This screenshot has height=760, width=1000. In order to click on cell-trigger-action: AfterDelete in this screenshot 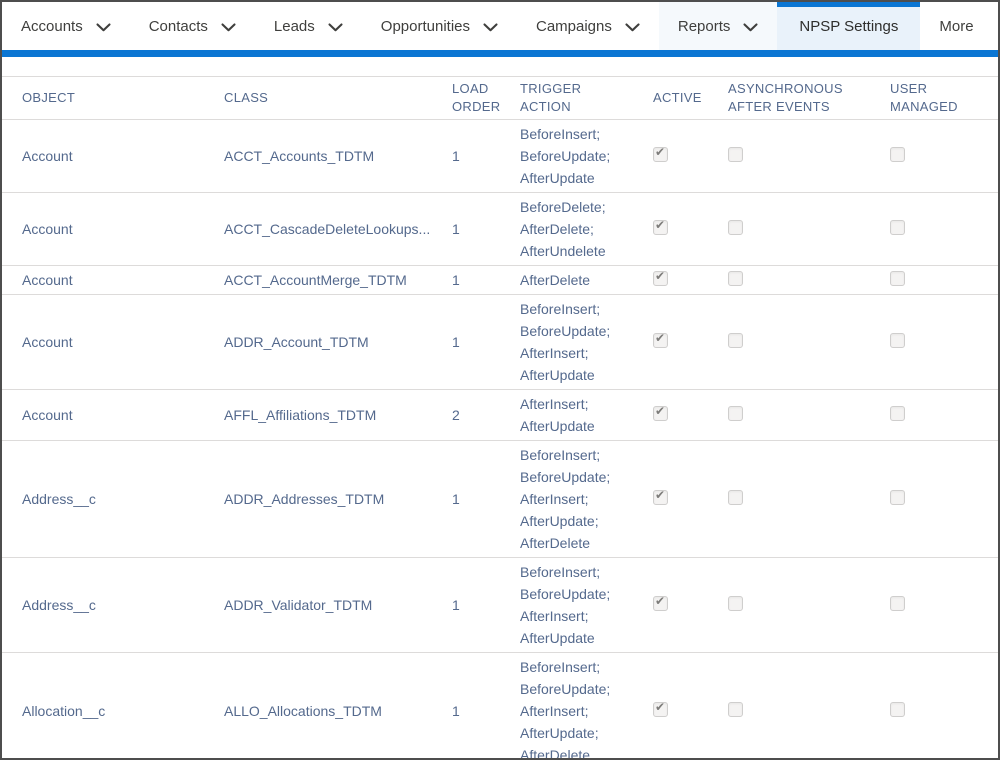, I will do `click(586, 280)`.